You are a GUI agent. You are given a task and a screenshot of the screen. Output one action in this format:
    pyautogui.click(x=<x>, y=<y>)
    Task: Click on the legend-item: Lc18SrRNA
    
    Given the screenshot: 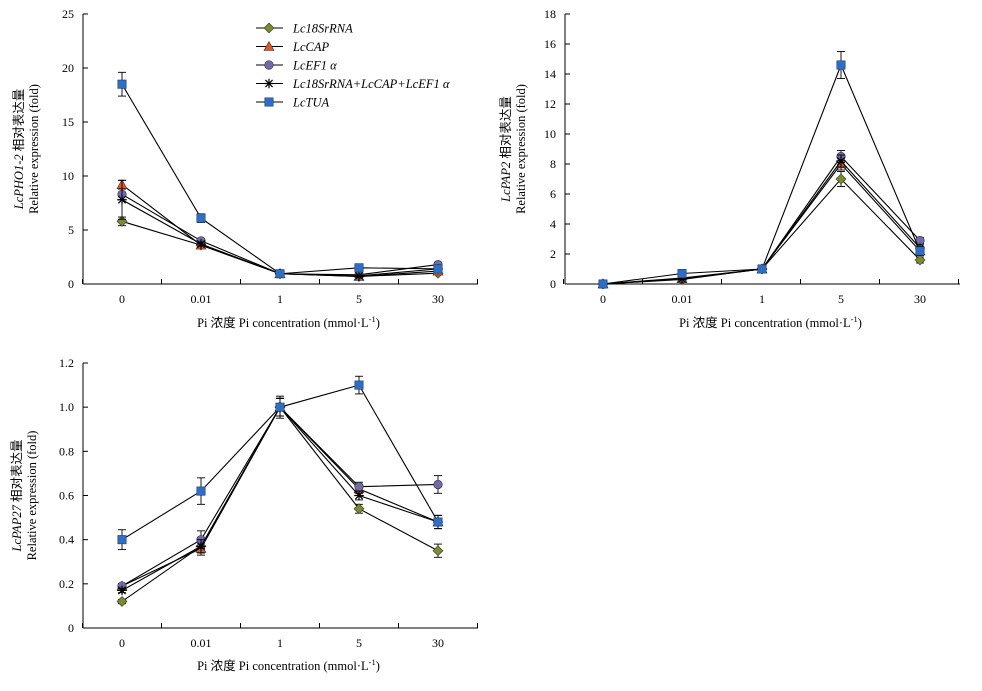 What is the action you would take?
    pyautogui.click(x=304, y=29)
    